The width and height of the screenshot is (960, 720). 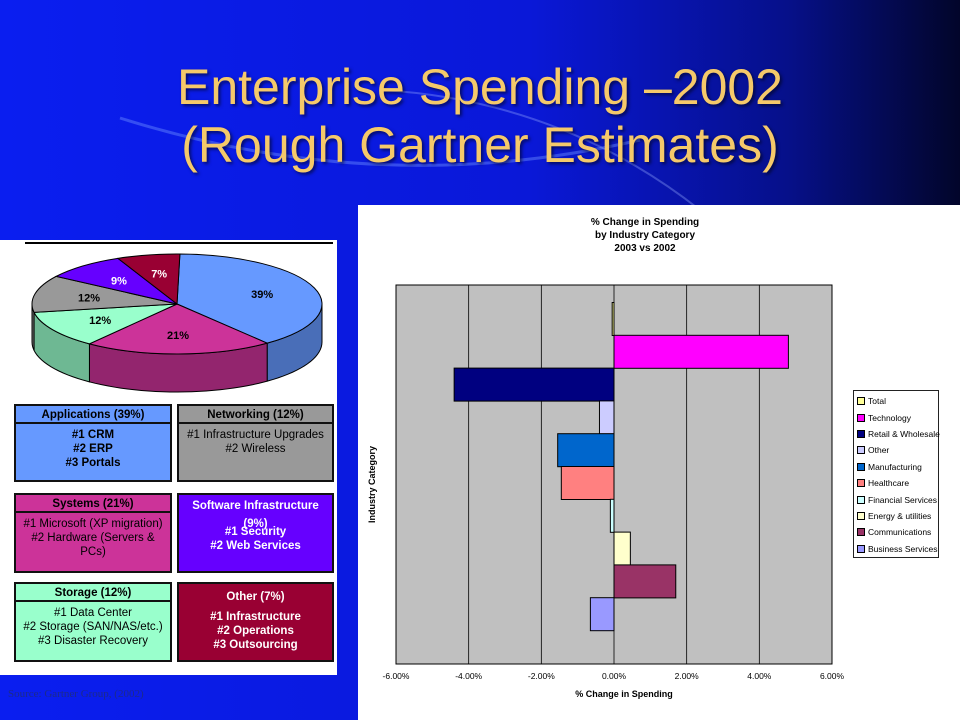 I want to click on legend-label: Healthcare, so click(x=889, y=483).